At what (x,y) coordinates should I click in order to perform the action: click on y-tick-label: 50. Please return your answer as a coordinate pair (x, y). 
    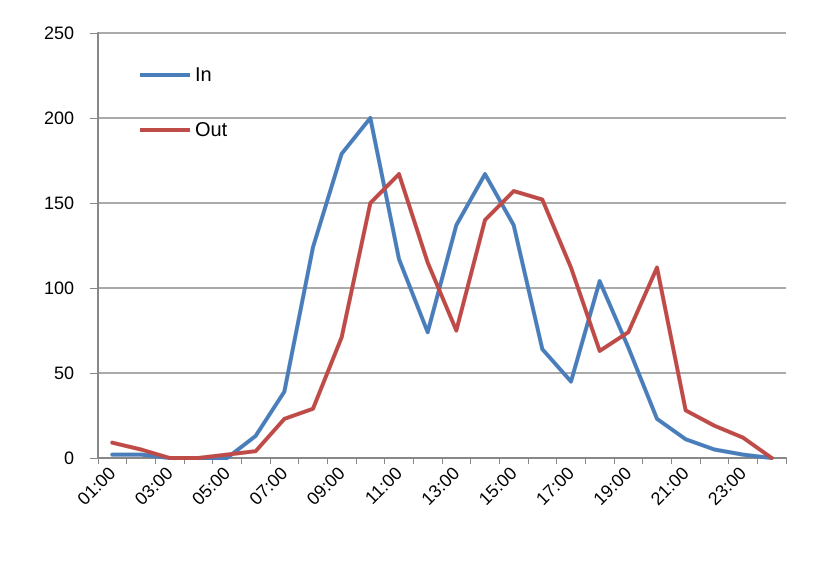
    Looking at the image, I should click on (64, 373).